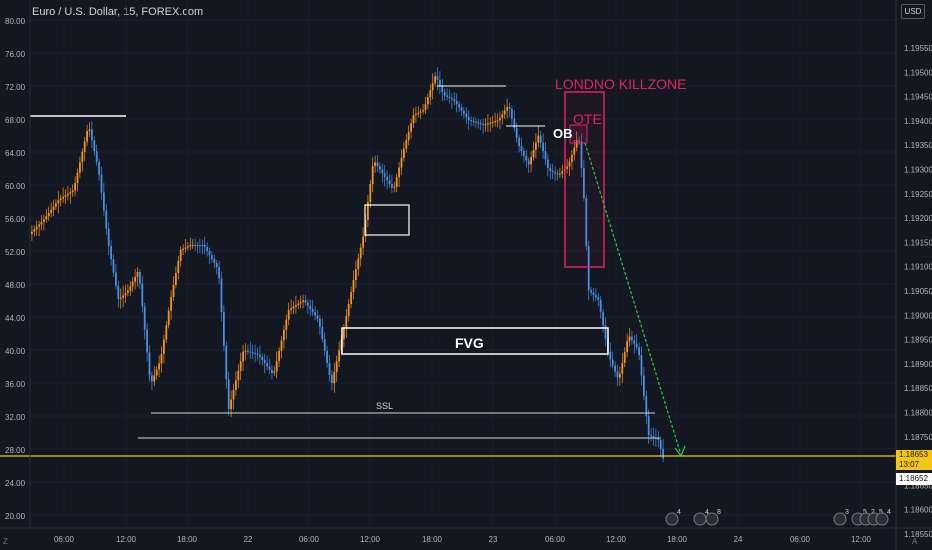 The width and height of the screenshot is (932, 550). I want to click on event-badge-count: 2, so click(873, 512).